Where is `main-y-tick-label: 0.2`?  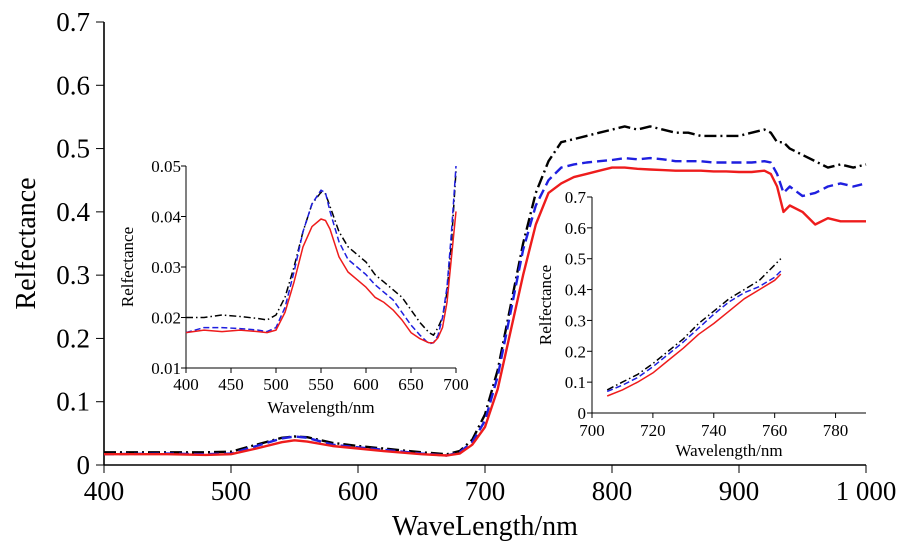 main-y-tick-label: 0.2 is located at coordinates (73, 338).